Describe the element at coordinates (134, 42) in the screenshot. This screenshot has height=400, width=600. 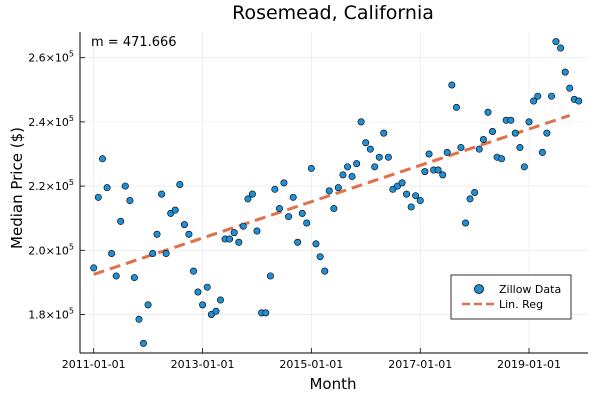
I see `slope-annotation: m = 471.666` at that location.